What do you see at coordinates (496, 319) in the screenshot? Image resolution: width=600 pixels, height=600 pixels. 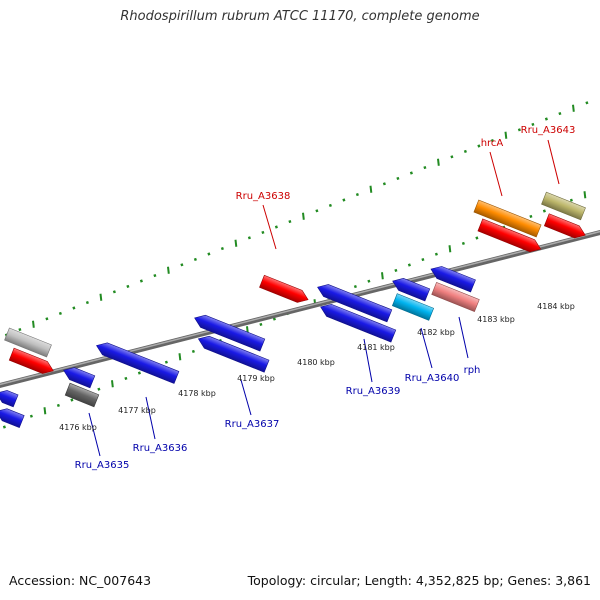 I see `kbp-label: 4183 kbp` at bounding box center [496, 319].